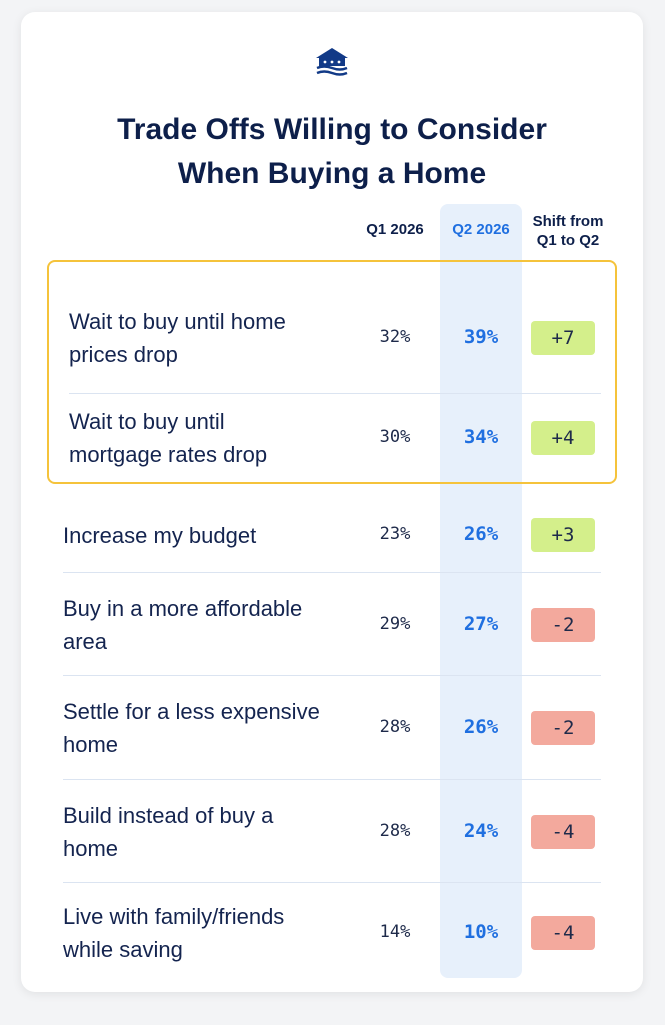  I want to click on q2-value: 27%, so click(481, 623).